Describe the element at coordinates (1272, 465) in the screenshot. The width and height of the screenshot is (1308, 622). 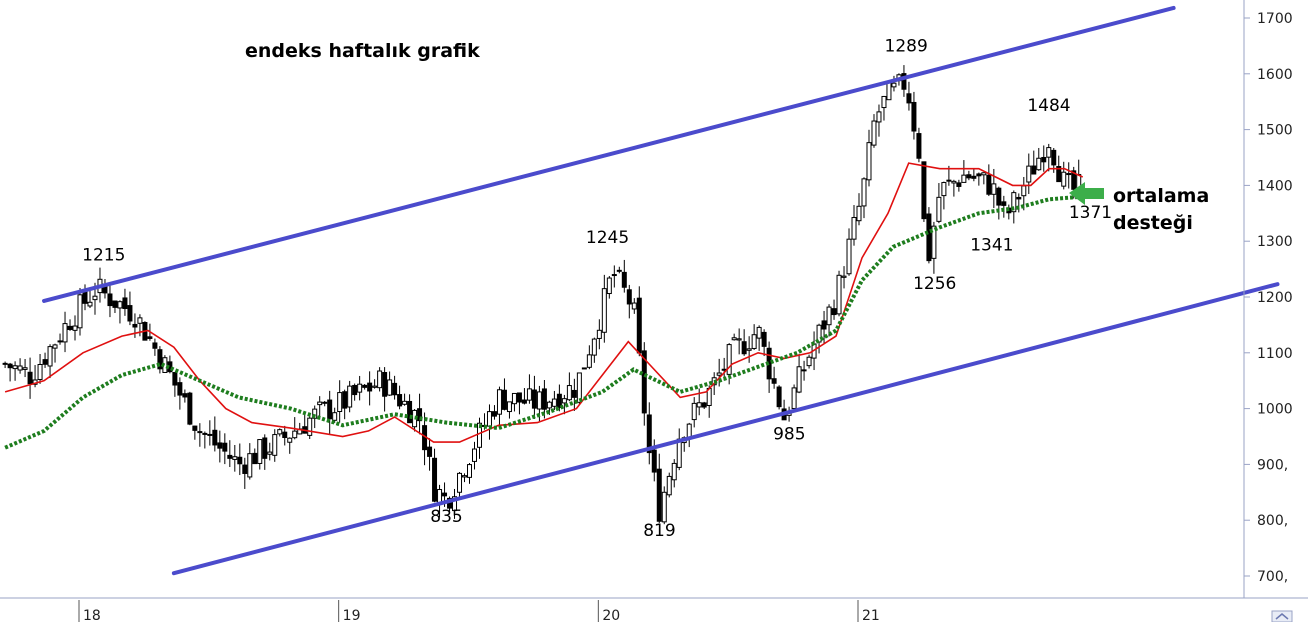
I see `y-tick-label: 900,` at that location.